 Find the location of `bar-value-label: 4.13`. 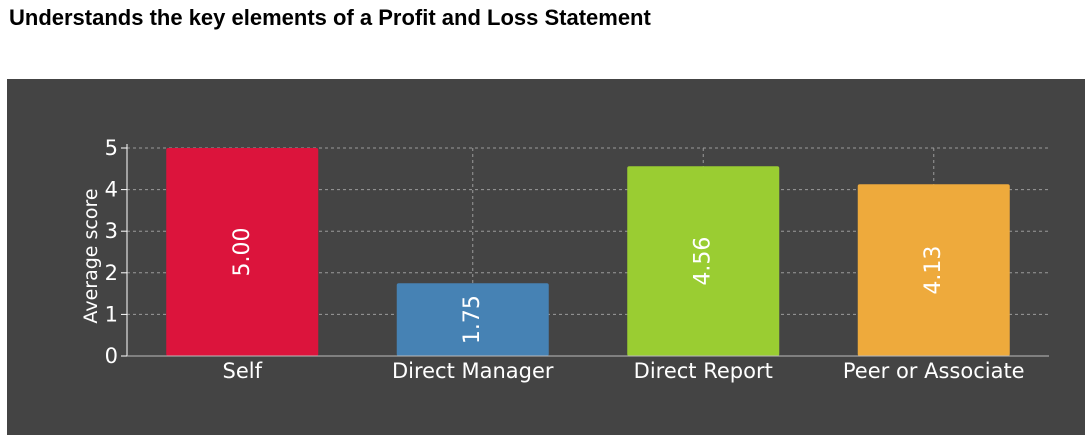

bar-value-label: 4.13 is located at coordinates (933, 270).